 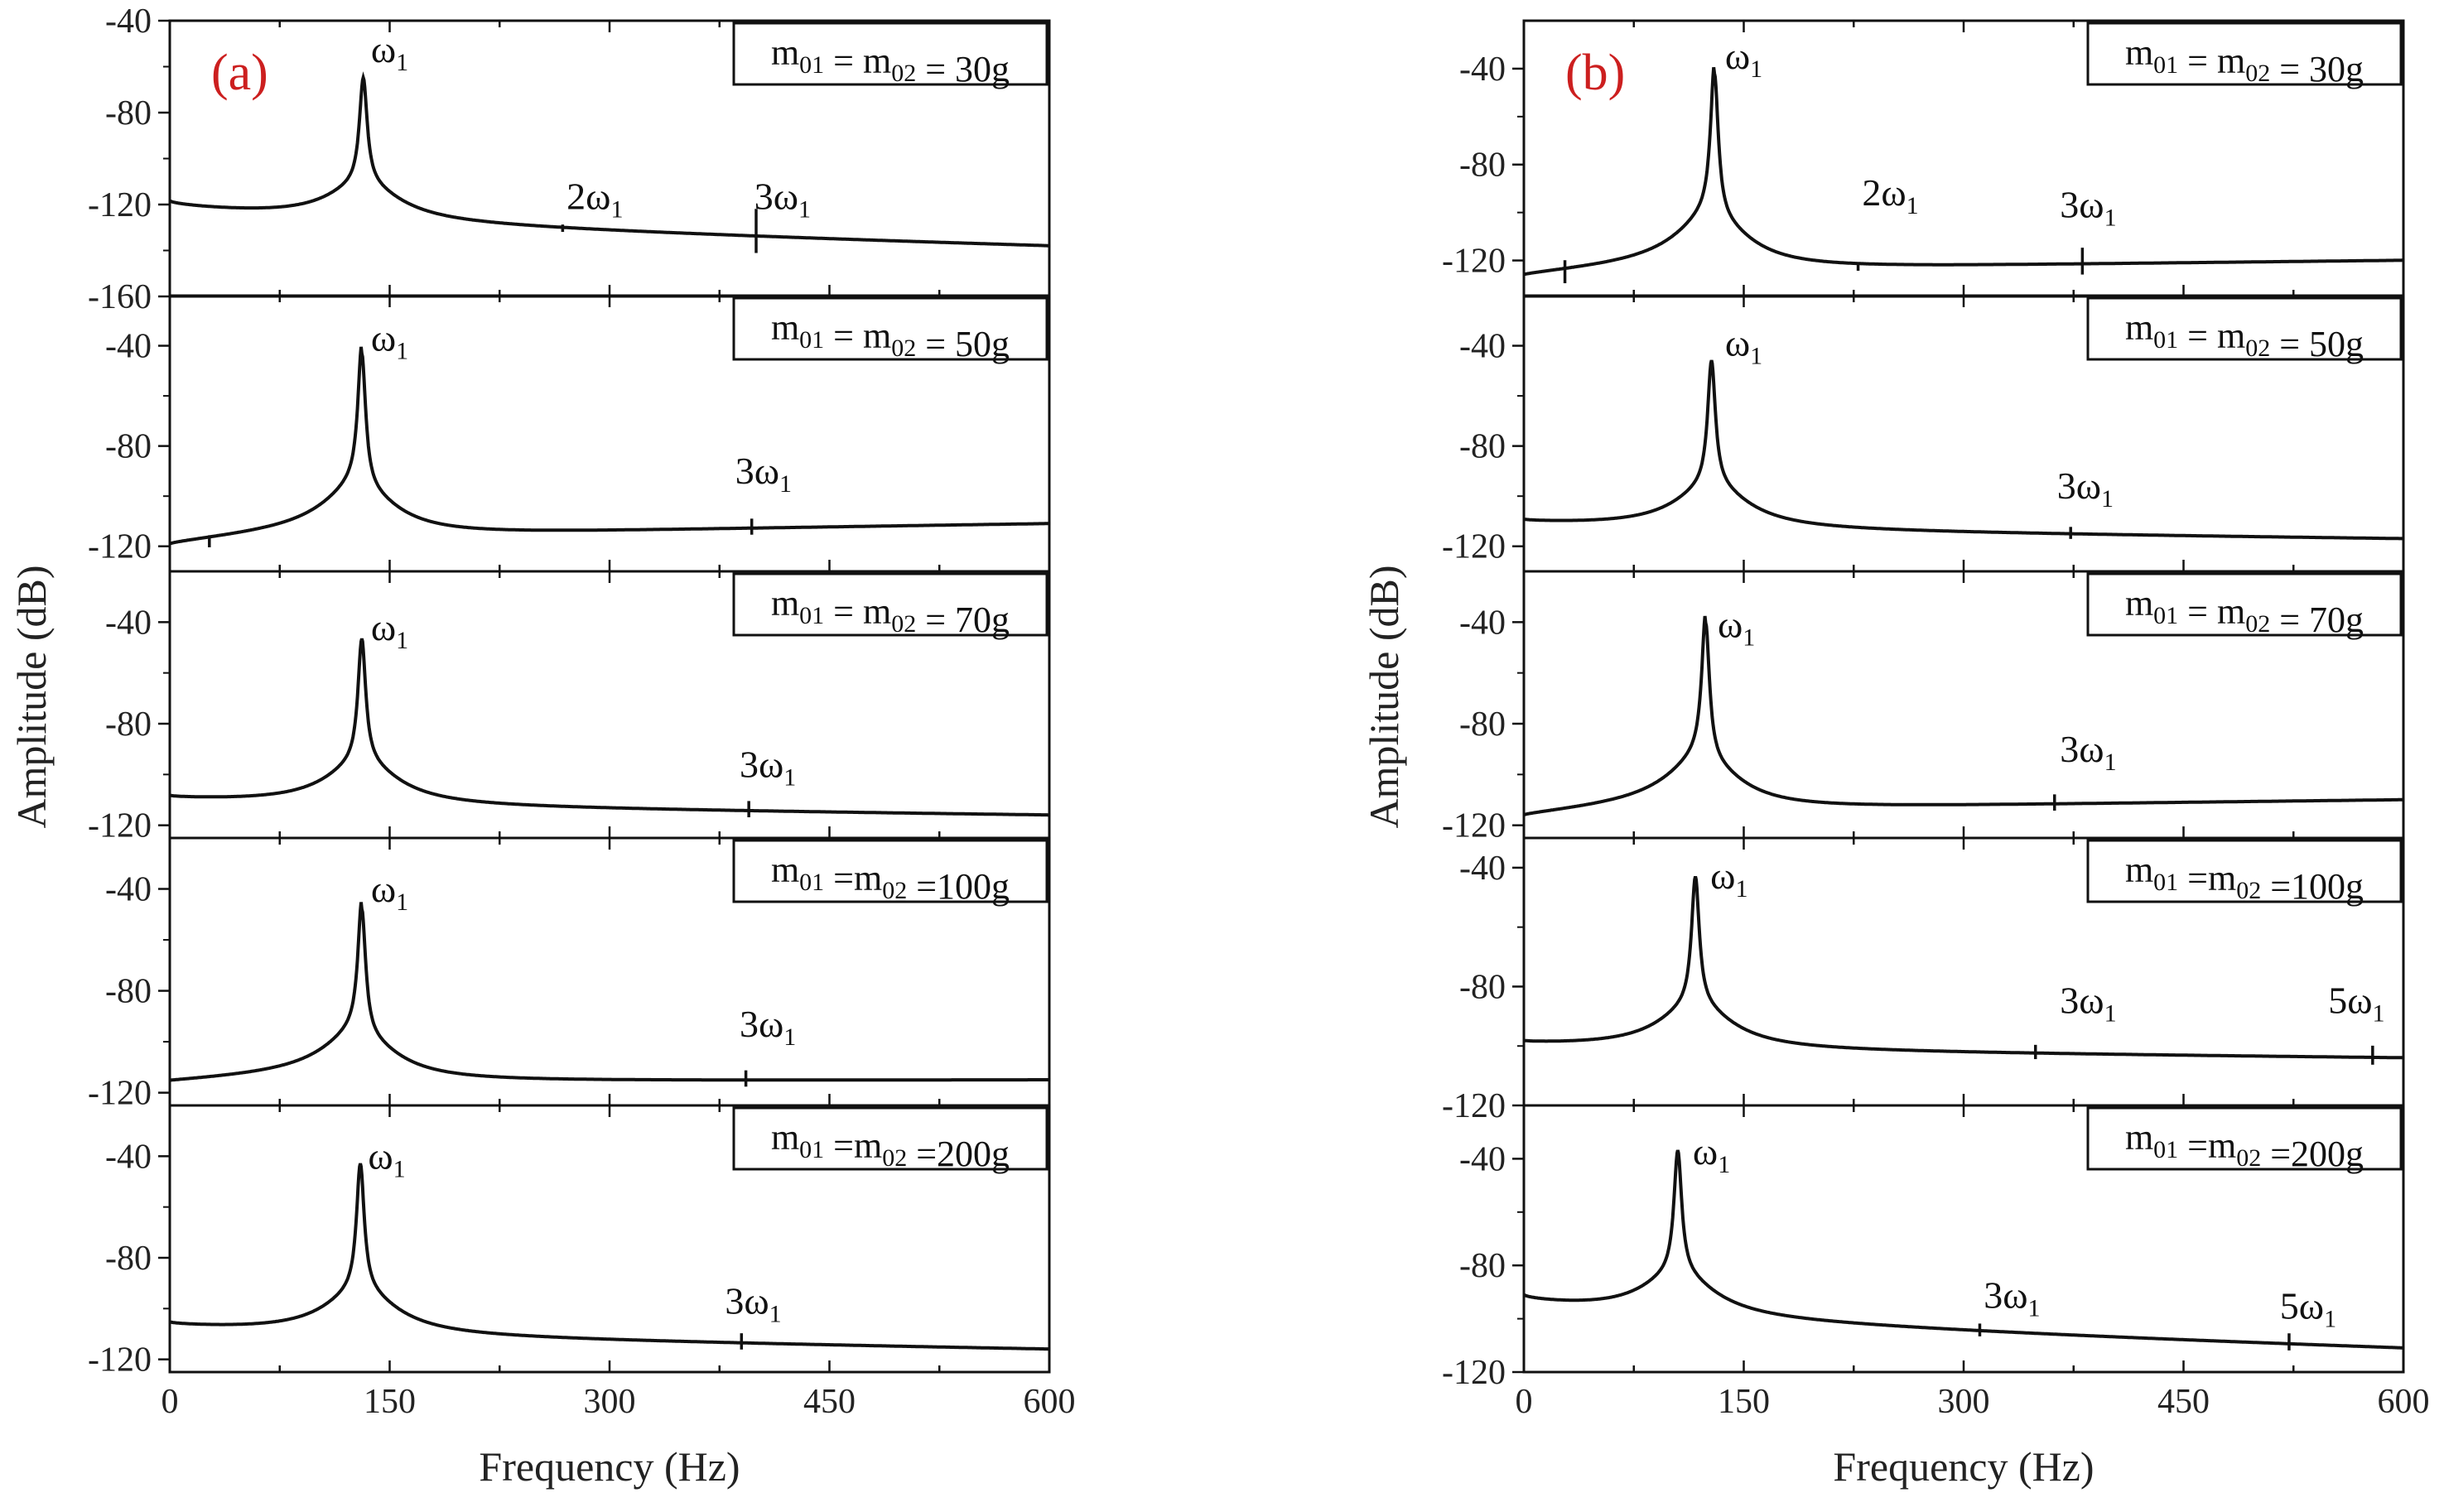 What do you see at coordinates (239, 73) in the screenshot?
I see `panel-letter: (a)` at bounding box center [239, 73].